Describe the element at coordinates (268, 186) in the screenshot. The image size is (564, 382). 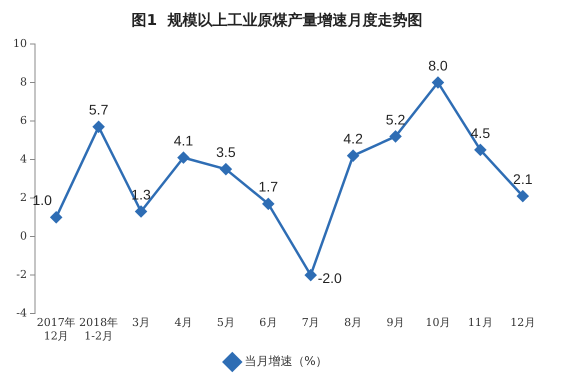
I see `data-label: 1.7` at that location.